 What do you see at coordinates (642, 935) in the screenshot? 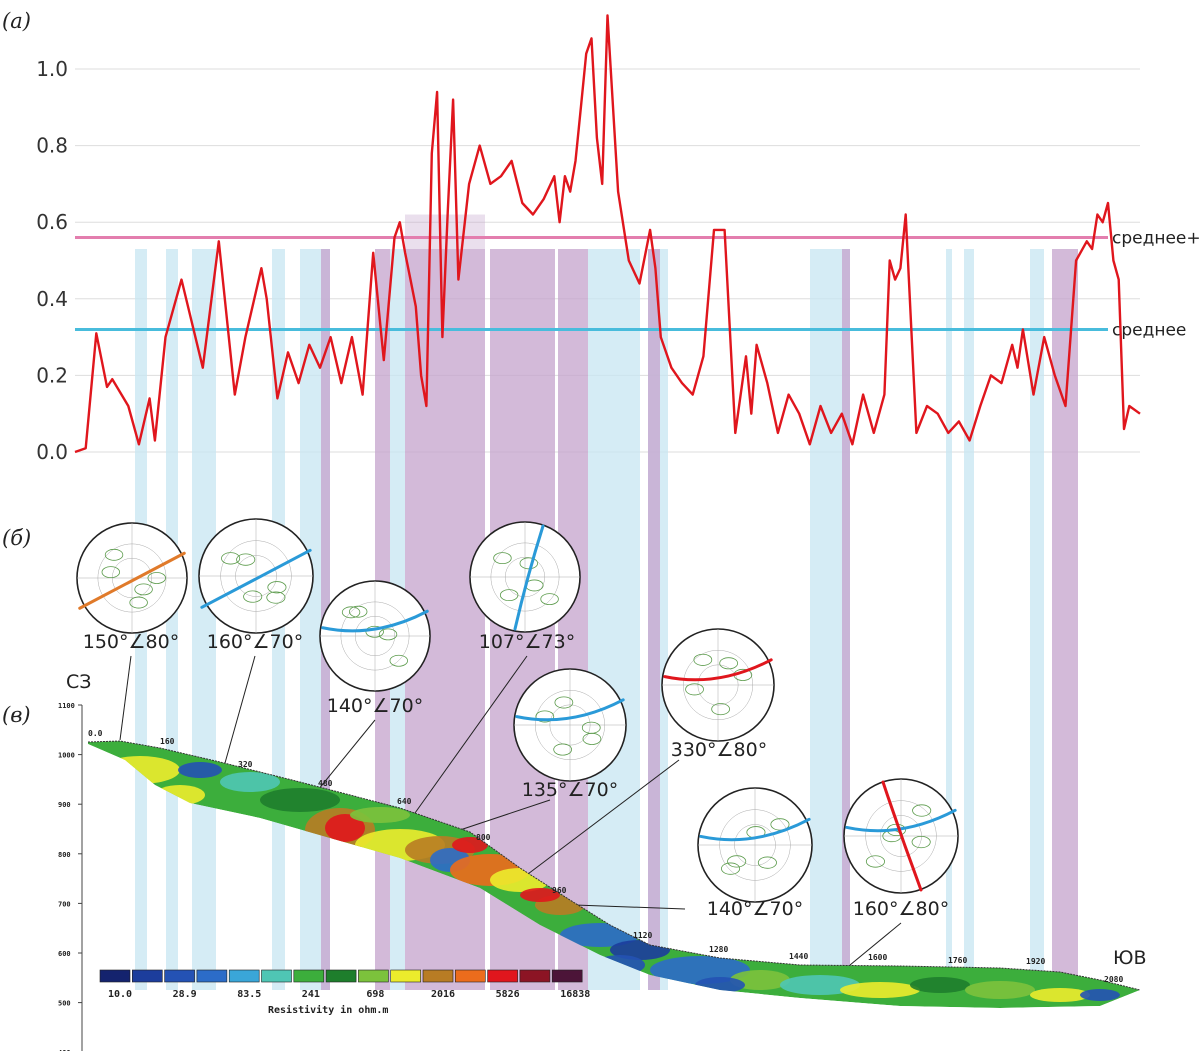
I see `distance-tick-label: 1120` at bounding box center [642, 935].